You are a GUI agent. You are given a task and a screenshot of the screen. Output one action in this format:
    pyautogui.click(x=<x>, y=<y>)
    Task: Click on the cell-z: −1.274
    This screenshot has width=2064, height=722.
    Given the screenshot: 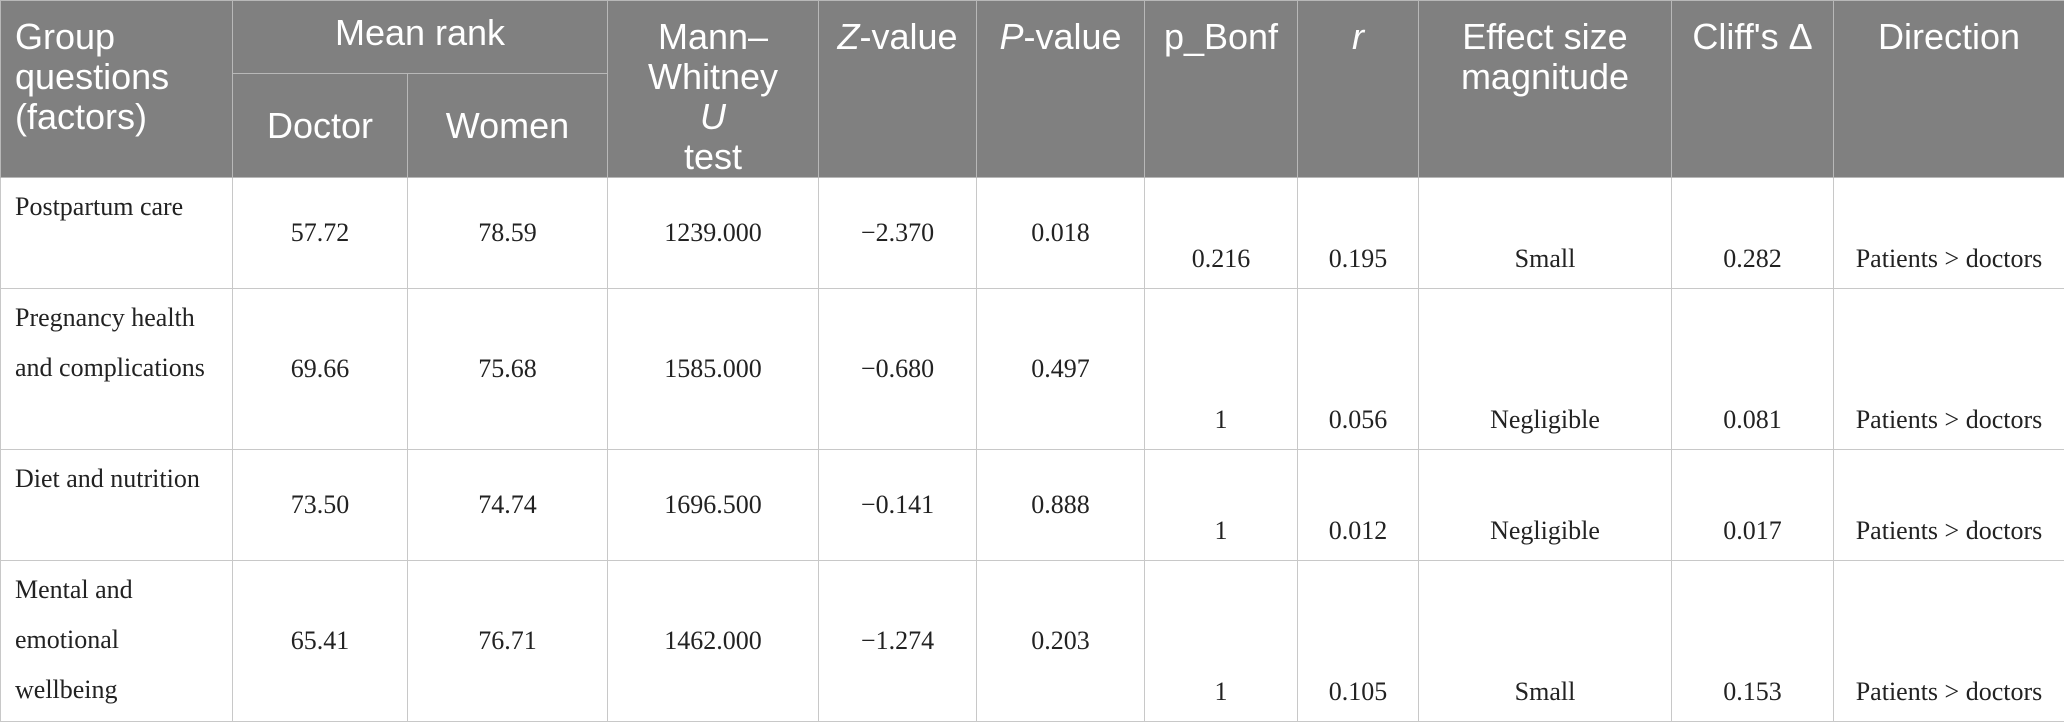 What is the action you would take?
    pyautogui.click(x=898, y=641)
    